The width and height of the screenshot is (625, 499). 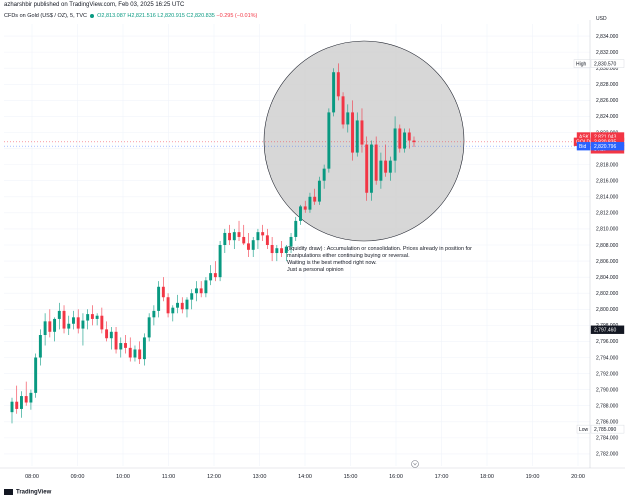 What do you see at coordinates (607, 182) in the screenshot?
I see `price-tick-label: 2,816.000` at bounding box center [607, 182].